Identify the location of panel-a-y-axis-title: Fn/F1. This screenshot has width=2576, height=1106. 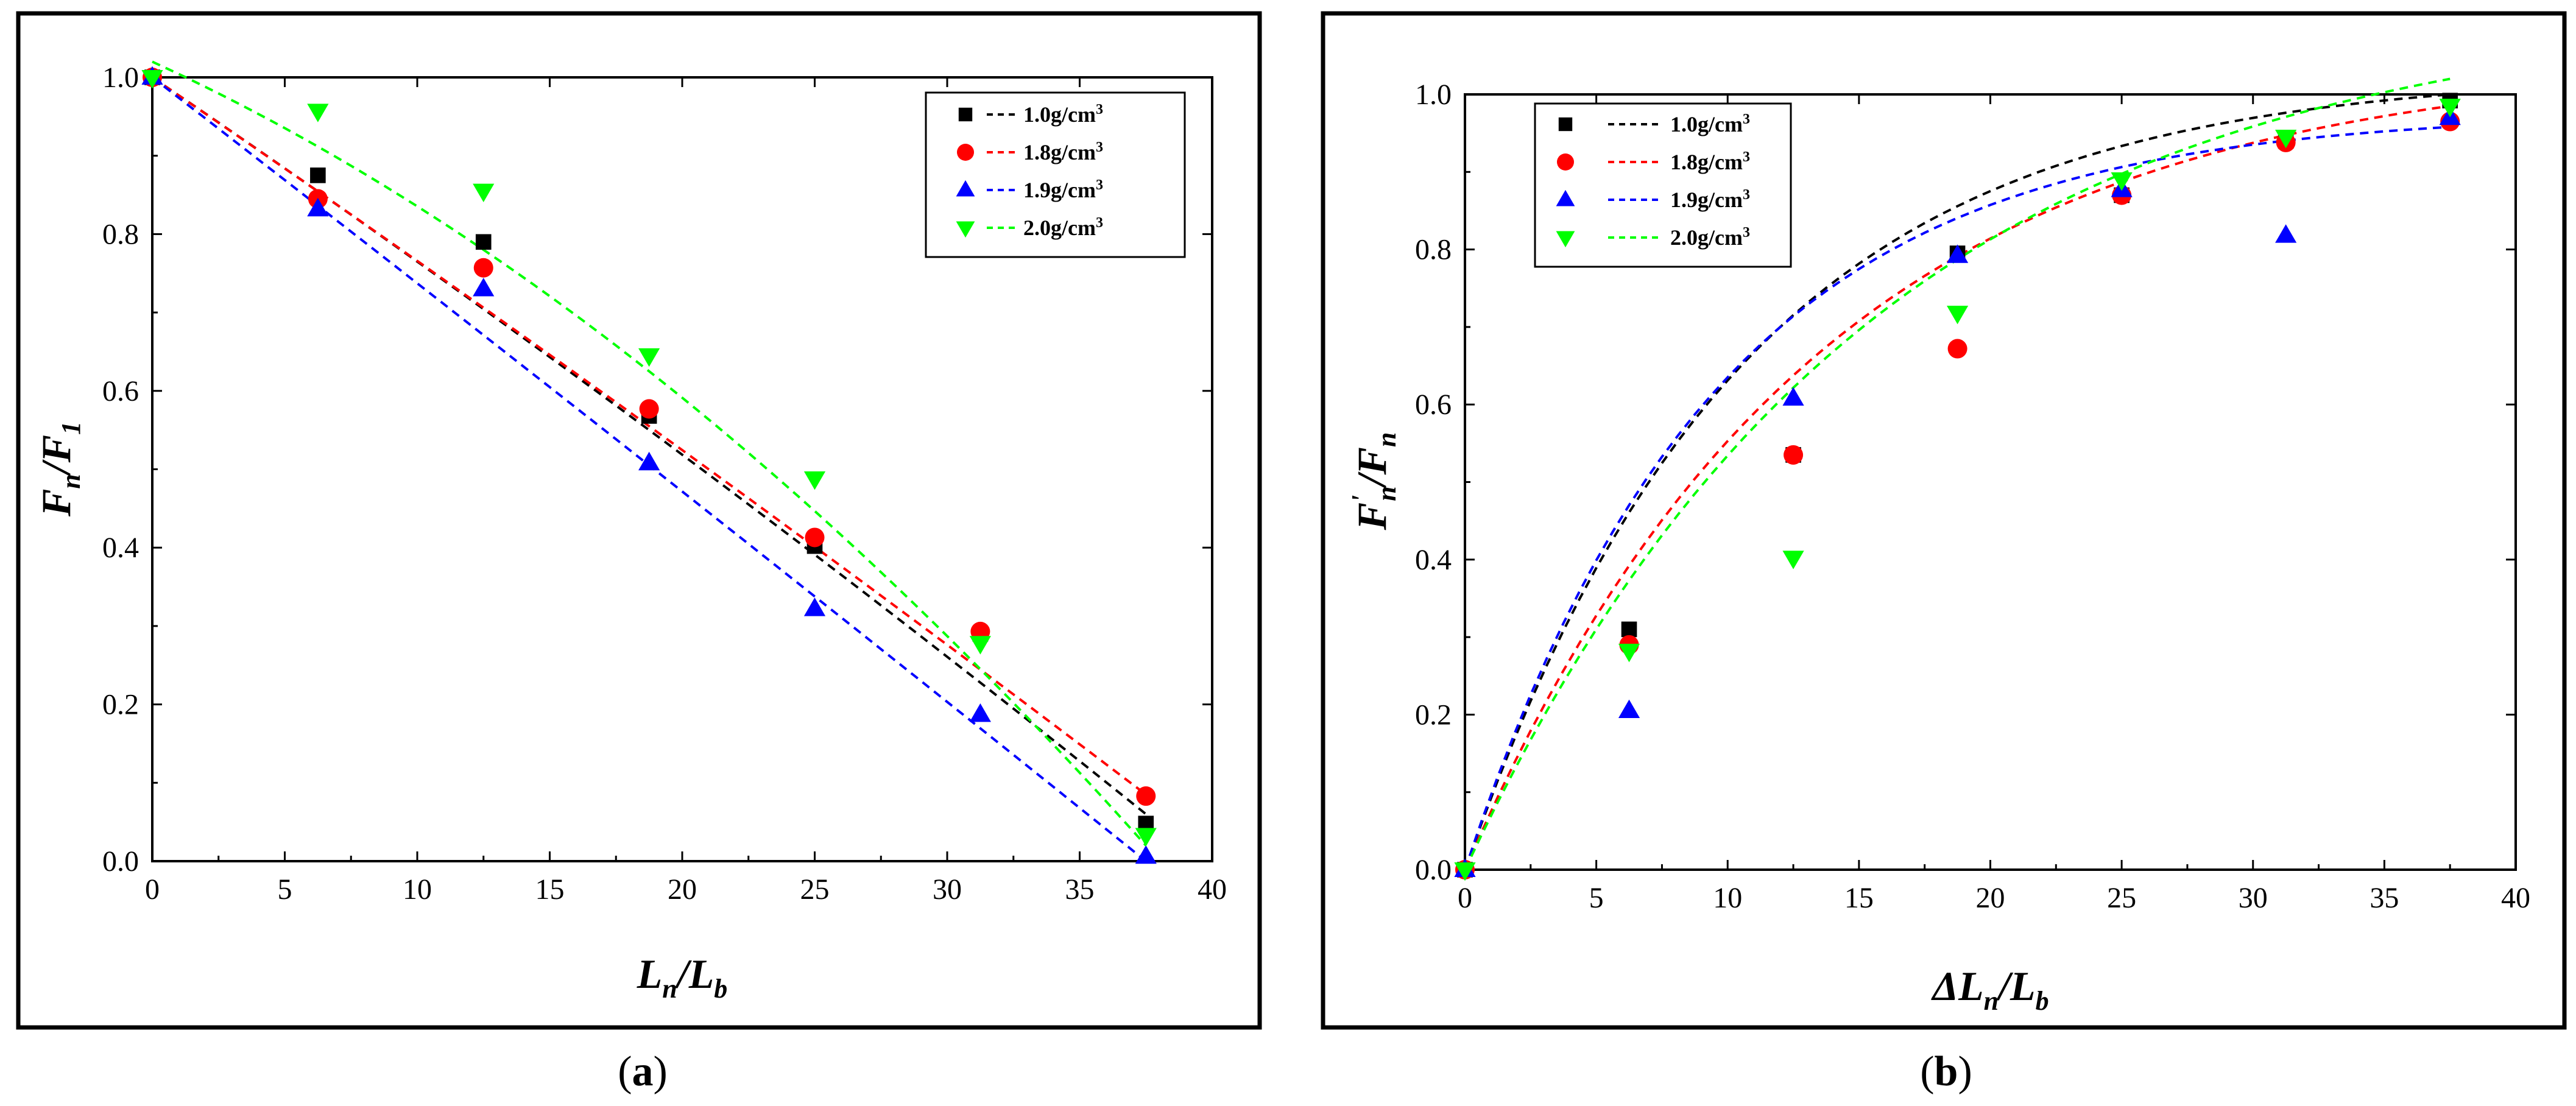
(60, 469).